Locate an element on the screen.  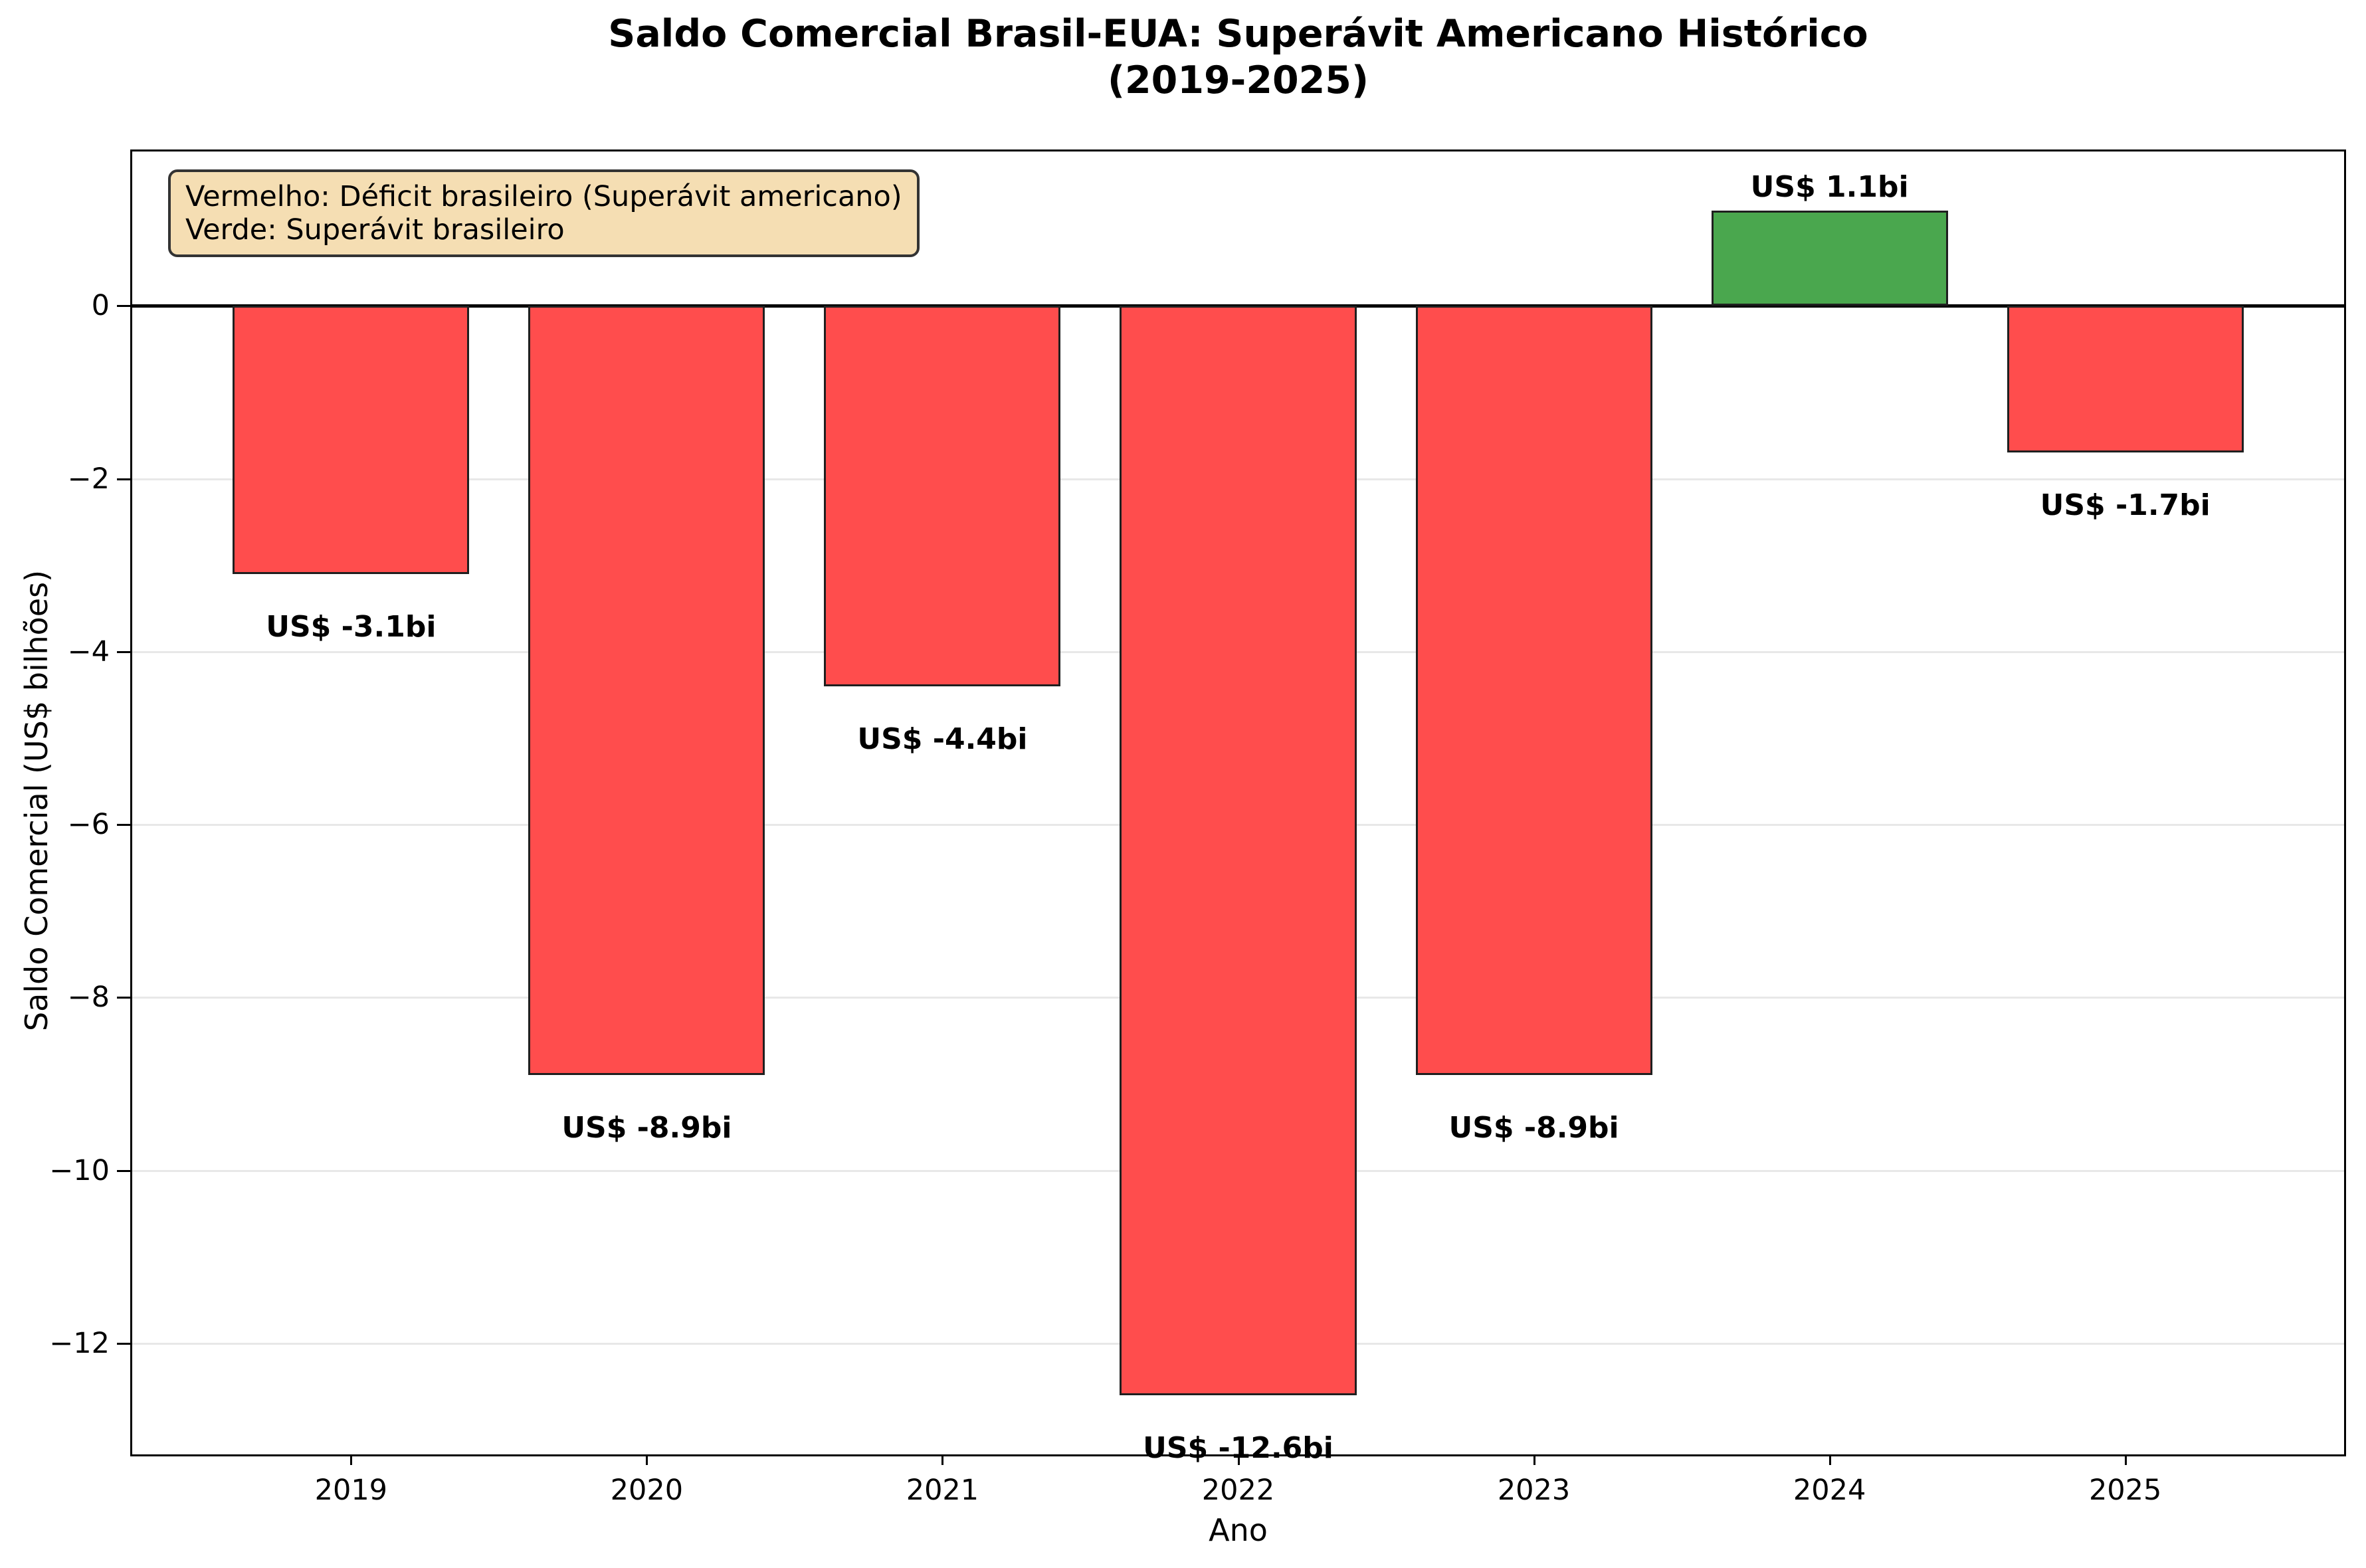
x-tick-label: 2021 is located at coordinates (943, 1490).